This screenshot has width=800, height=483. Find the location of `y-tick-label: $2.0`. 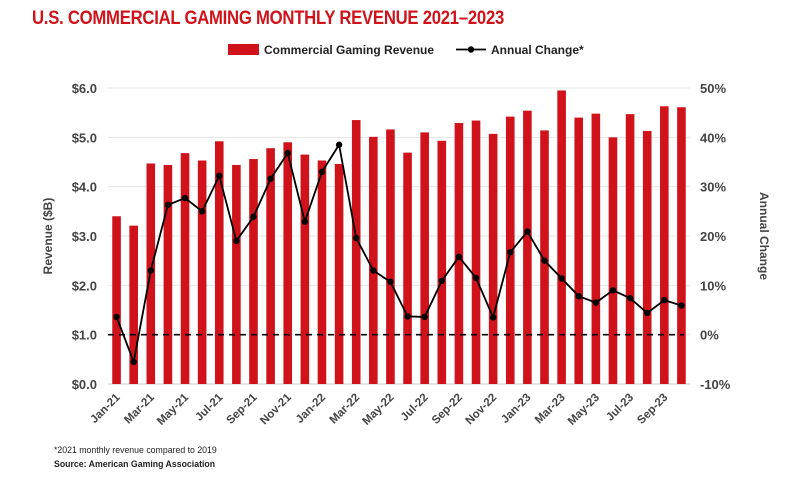

y-tick-label: $2.0 is located at coordinates (84, 285).